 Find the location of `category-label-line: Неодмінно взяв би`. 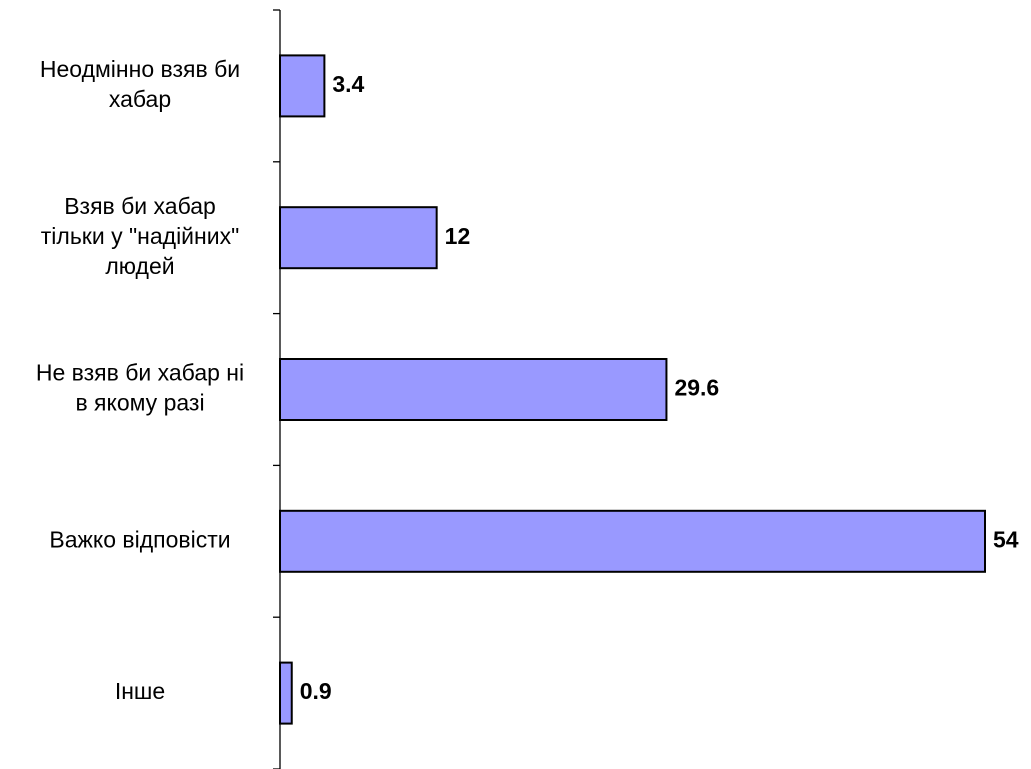

category-label-line: Неодмінно взяв би is located at coordinates (140, 69).